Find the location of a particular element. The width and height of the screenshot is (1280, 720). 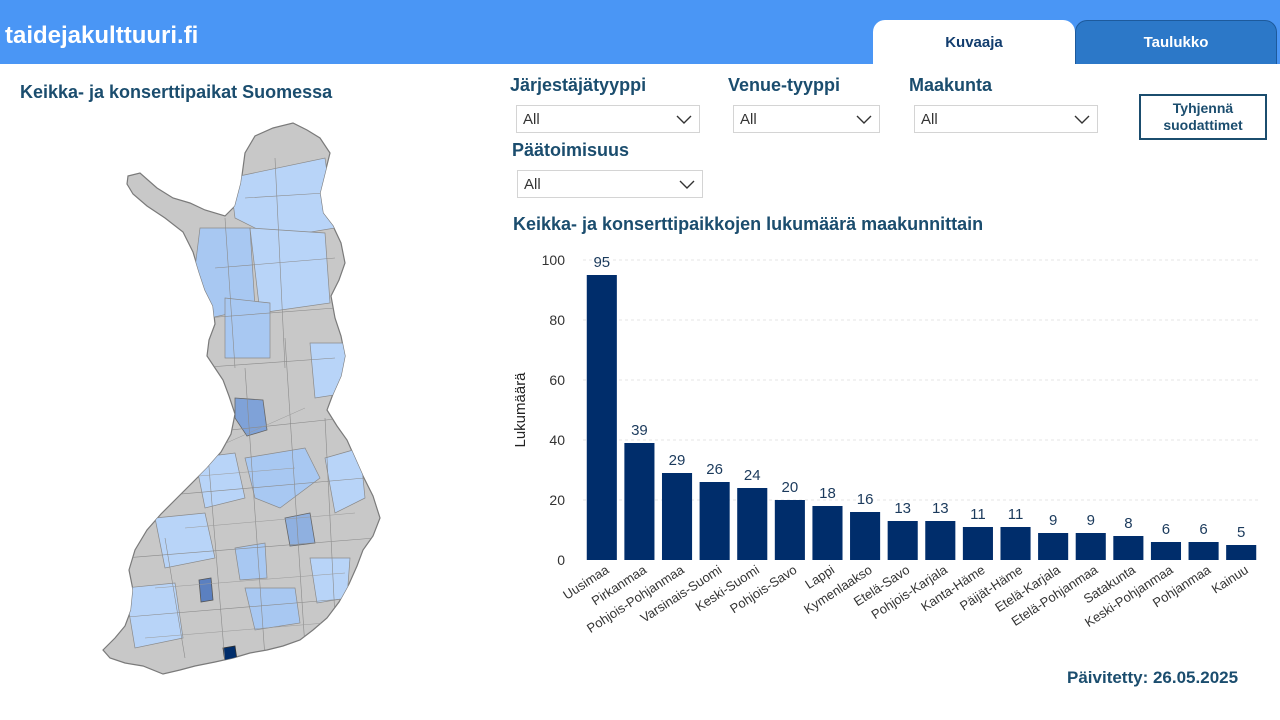

bar-value-label: 39 is located at coordinates (639, 430).